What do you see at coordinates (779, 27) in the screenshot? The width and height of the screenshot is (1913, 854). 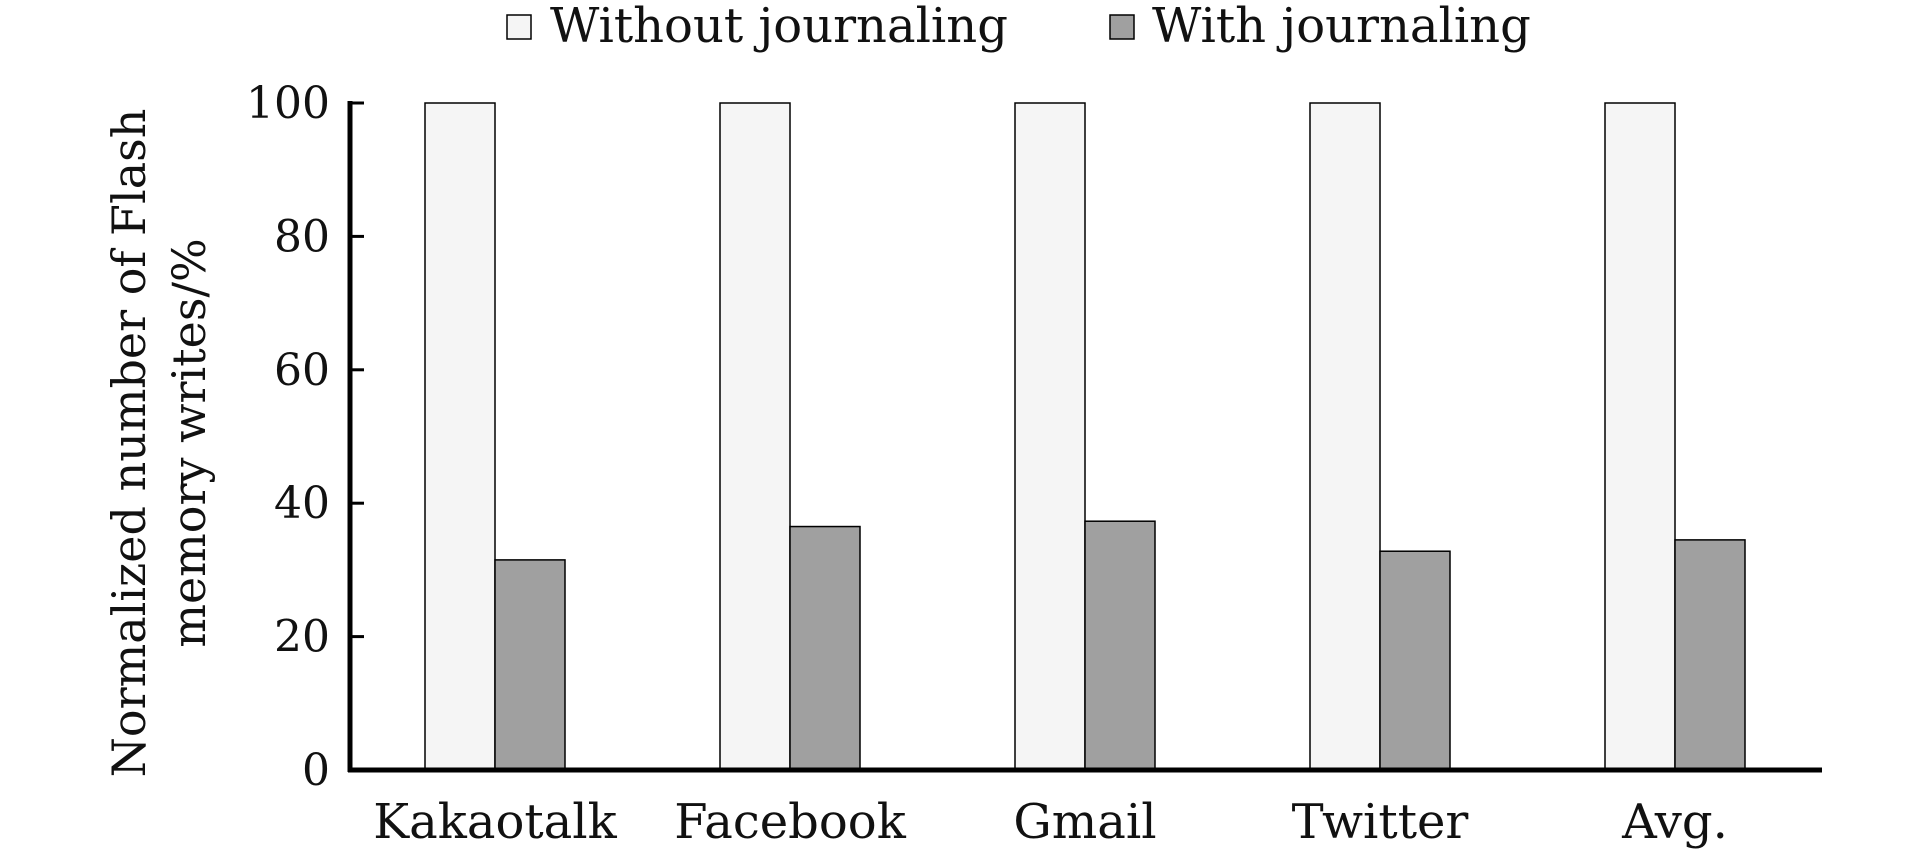 I see `legend-label-without-journaling: Without journaling` at bounding box center [779, 27].